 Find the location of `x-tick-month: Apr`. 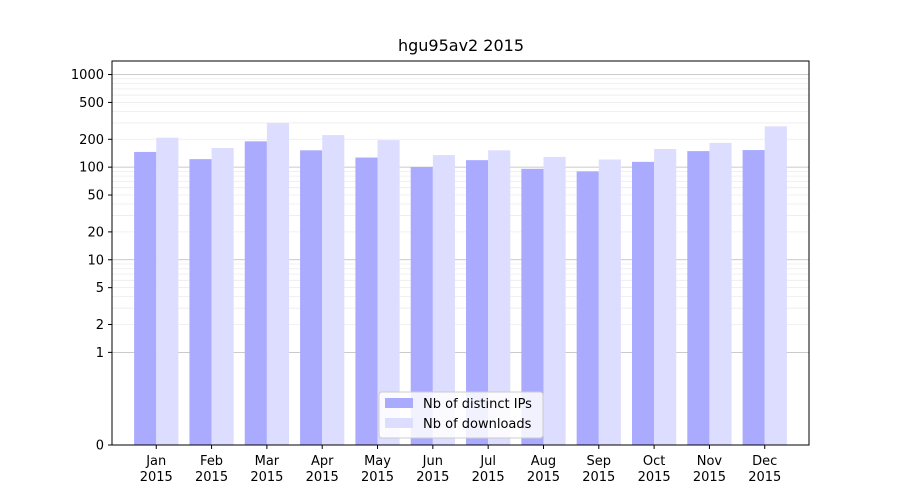

x-tick-month: Apr is located at coordinates (322, 461).